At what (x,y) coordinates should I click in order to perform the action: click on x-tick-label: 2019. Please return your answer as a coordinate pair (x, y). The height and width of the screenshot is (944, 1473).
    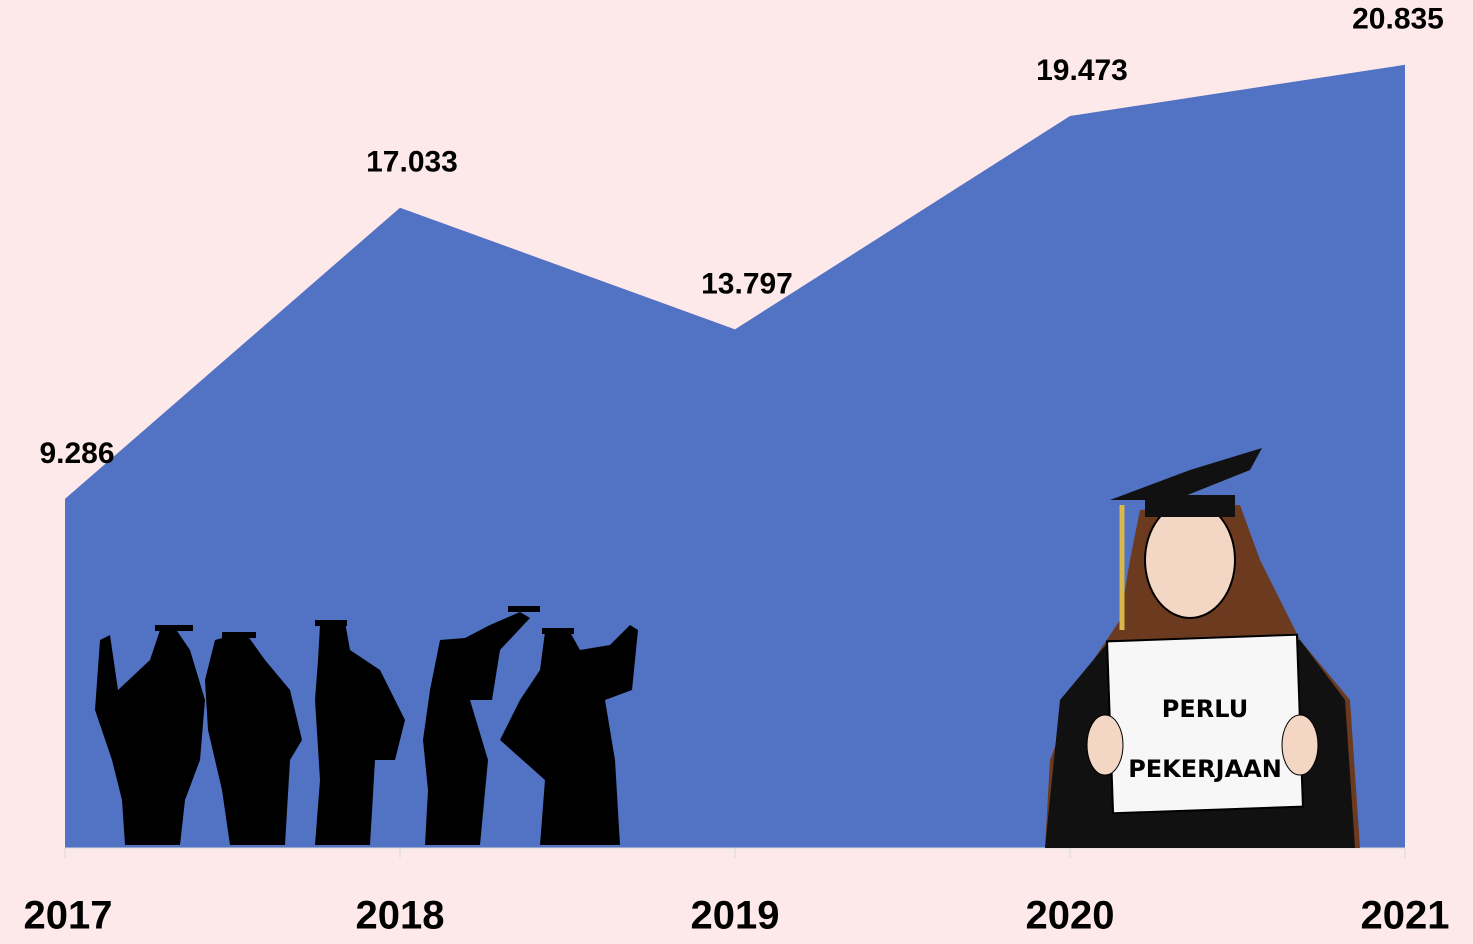
    Looking at the image, I should click on (735, 916).